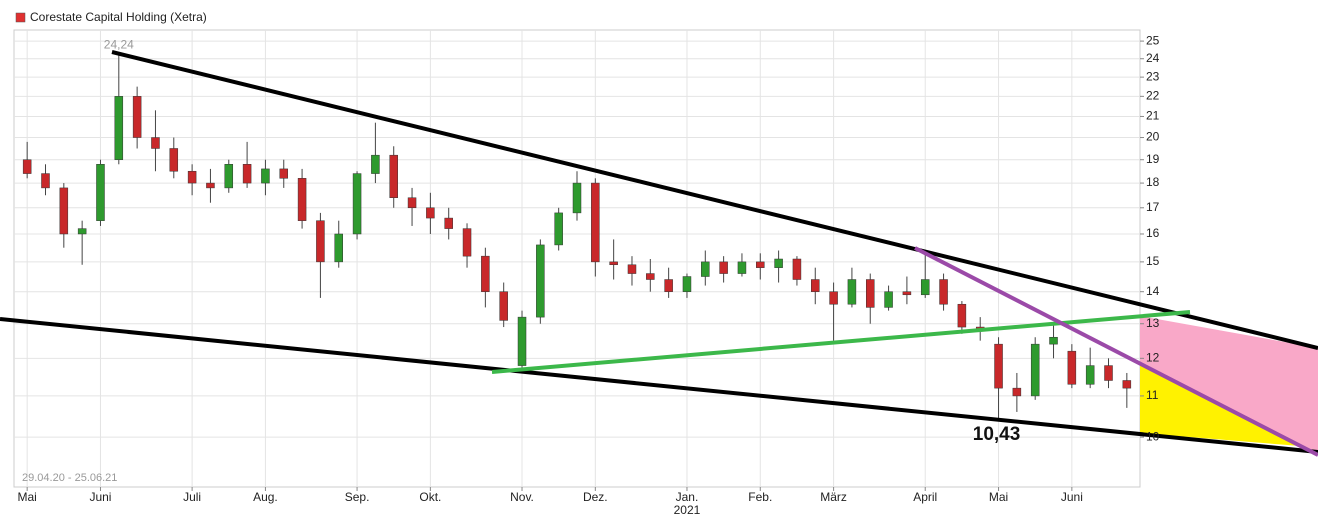  What do you see at coordinates (1153, 261) in the screenshot?
I see `y-tick-label: 15` at bounding box center [1153, 261].